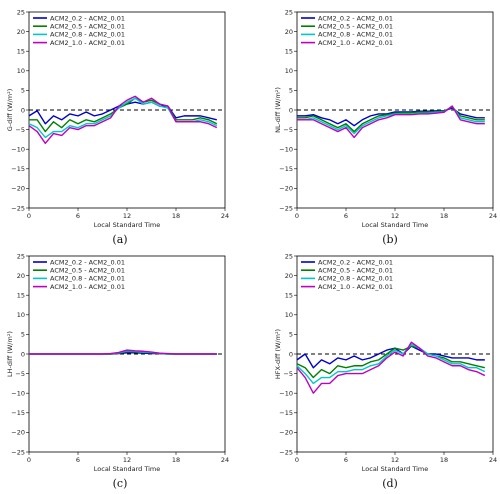 Image resolution: width=500 pixels, height=494 pixels. What do you see at coordinates (278, 354) in the screenshot?
I see `y-axis-label: HFX-diff (W/m²)` at bounding box center [278, 354].